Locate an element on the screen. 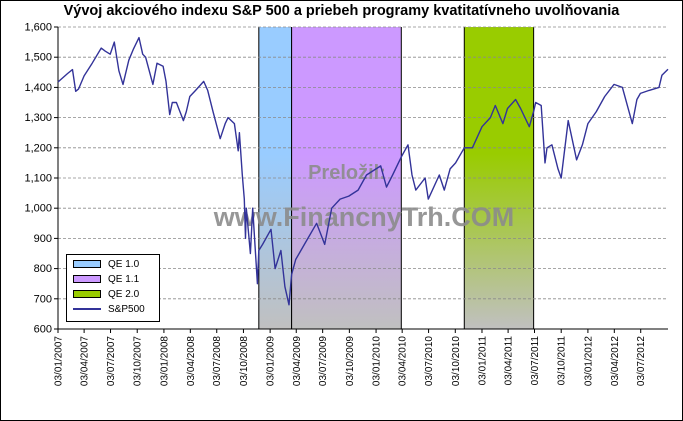  watermark-url: www.FinancnyTrh.COM is located at coordinates (364, 217).